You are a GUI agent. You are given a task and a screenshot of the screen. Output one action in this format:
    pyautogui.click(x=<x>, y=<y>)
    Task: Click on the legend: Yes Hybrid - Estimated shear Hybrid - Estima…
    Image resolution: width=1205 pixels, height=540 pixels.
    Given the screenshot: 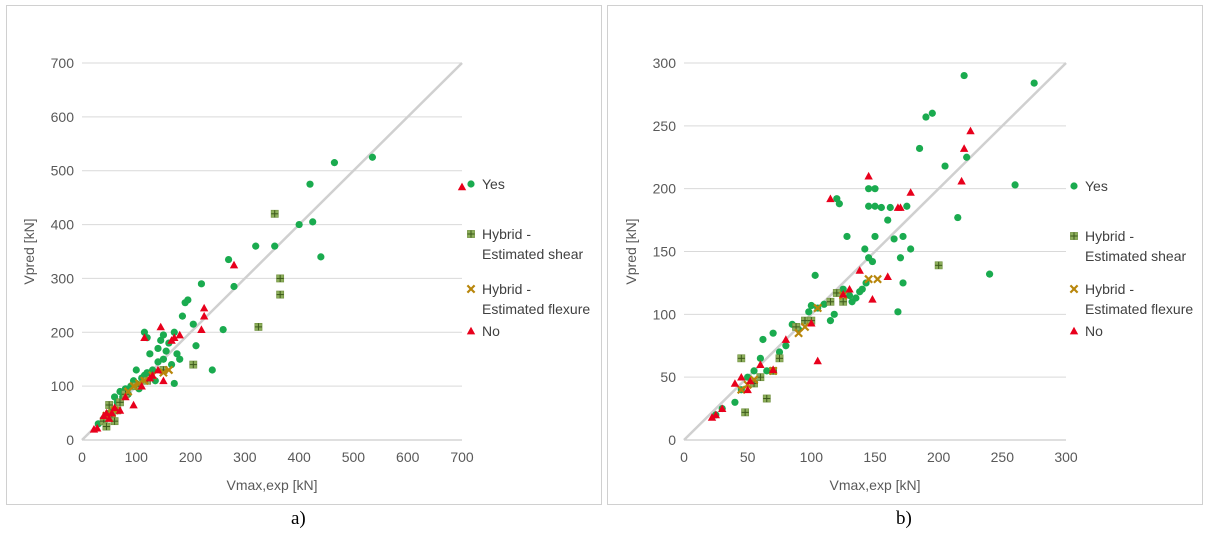 What is the action you would take?
    pyautogui.click(x=1131, y=258)
    